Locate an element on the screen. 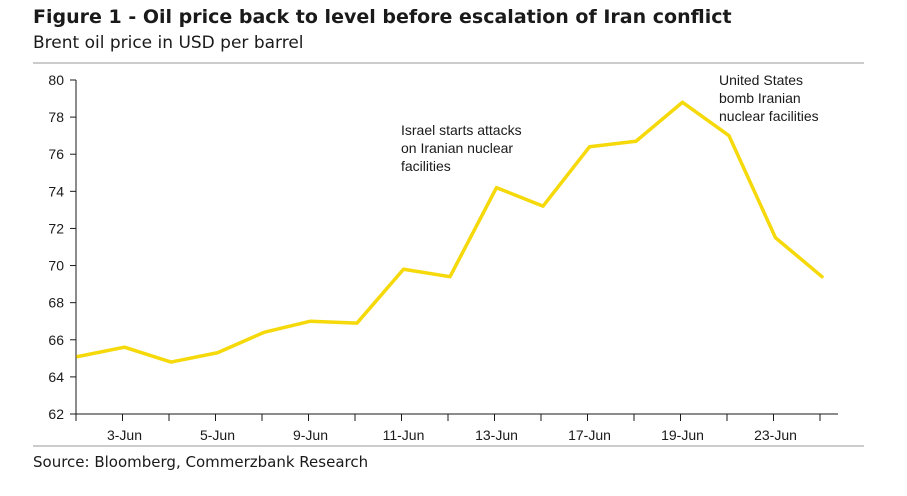 This screenshot has height=496, width=907. y-tick-label: 66 is located at coordinates (56, 340).